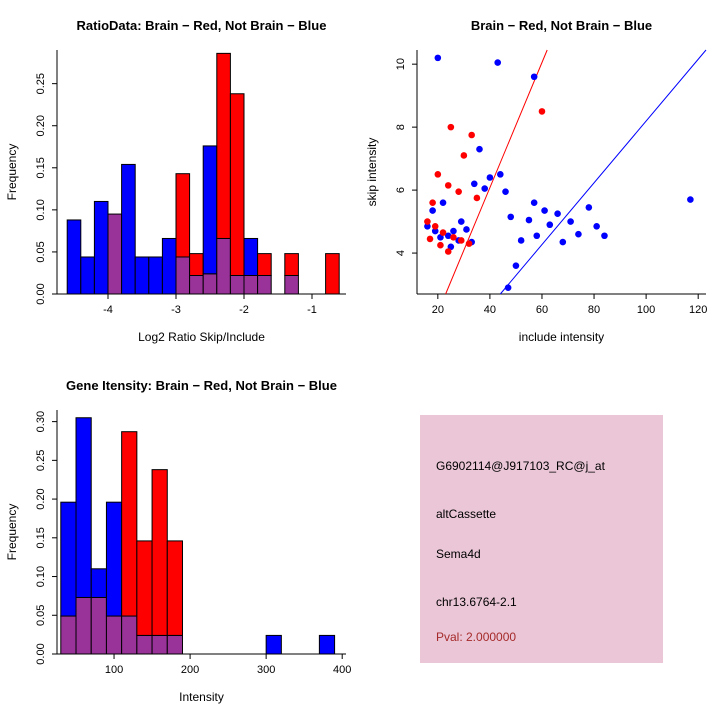 The width and height of the screenshot is (720, 720). I want to click on x-tick-label: 20, so click(438, 310).